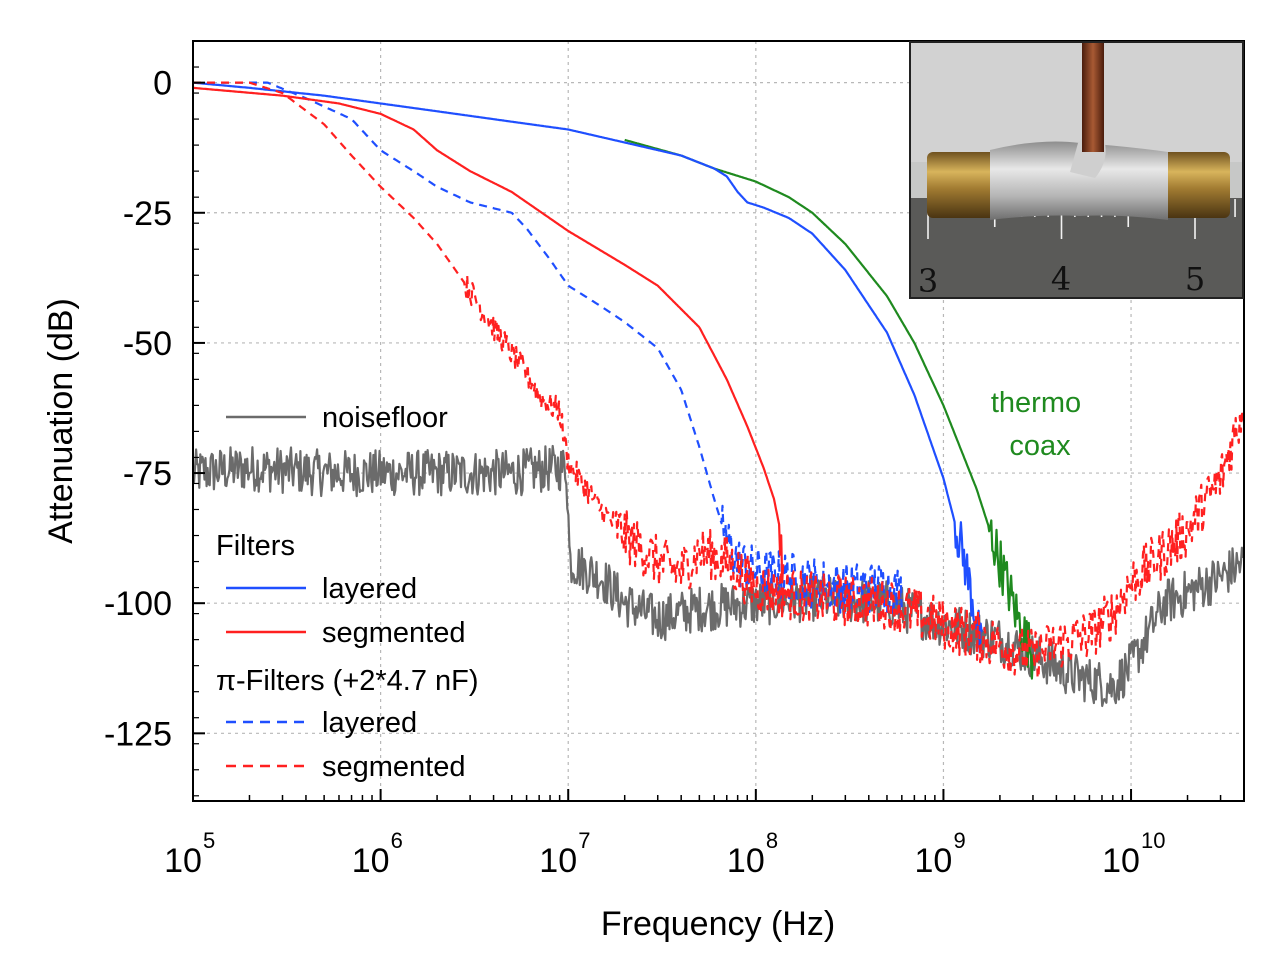 The height and width of the screenshot is (966, 1286). I want to click on x-tick-label-exponent: 10, so click(1153, 840).